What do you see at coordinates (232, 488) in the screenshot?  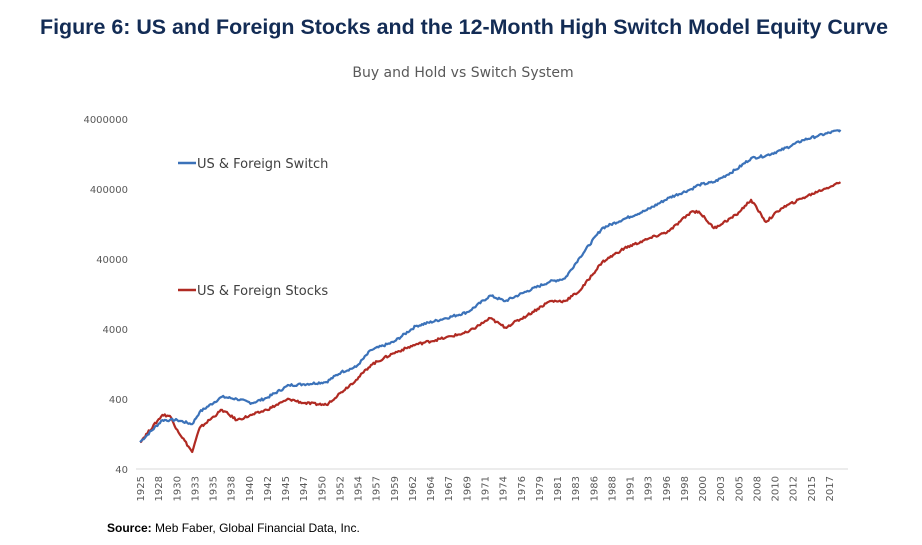 I see `x-tick-label: 1938` at bounding box center [232, 488].